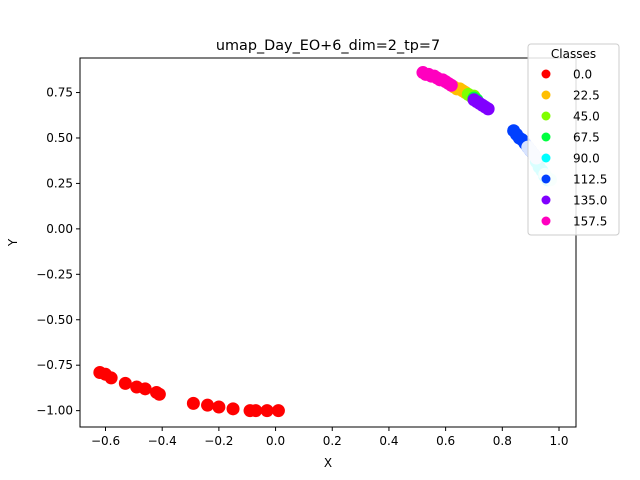  What do you see at coordinates (328, 46) in the screenshot?
I see `chart-title: umap_Day_EO+6_dim=2_tp=7` at bounding box center [328, 46].